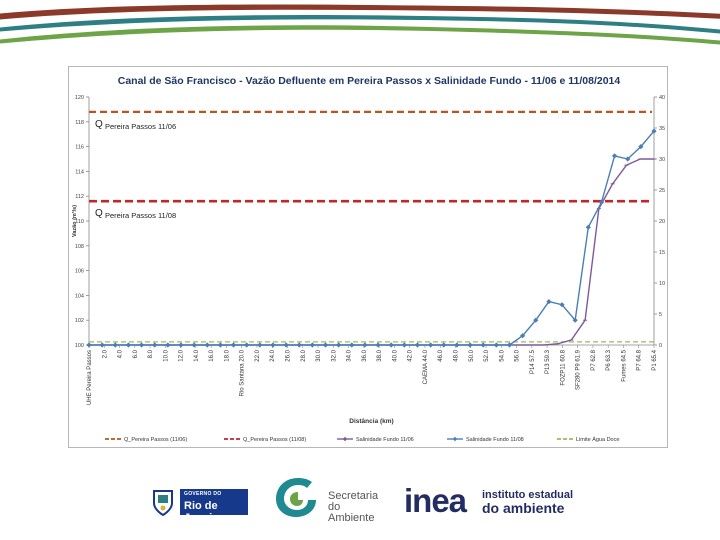  I want to click on x-tick-label: 10.0, so click(166, 355).